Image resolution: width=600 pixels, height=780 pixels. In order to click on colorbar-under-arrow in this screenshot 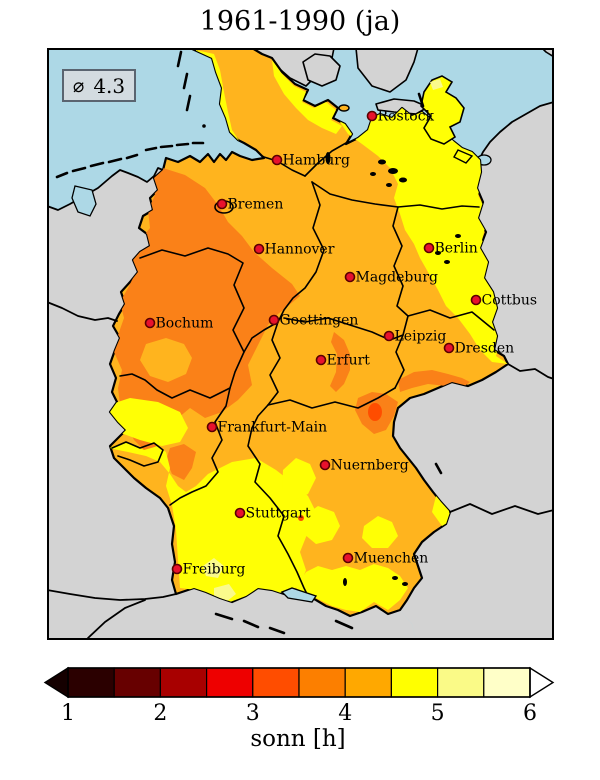, I will do `click(56, 682)`.